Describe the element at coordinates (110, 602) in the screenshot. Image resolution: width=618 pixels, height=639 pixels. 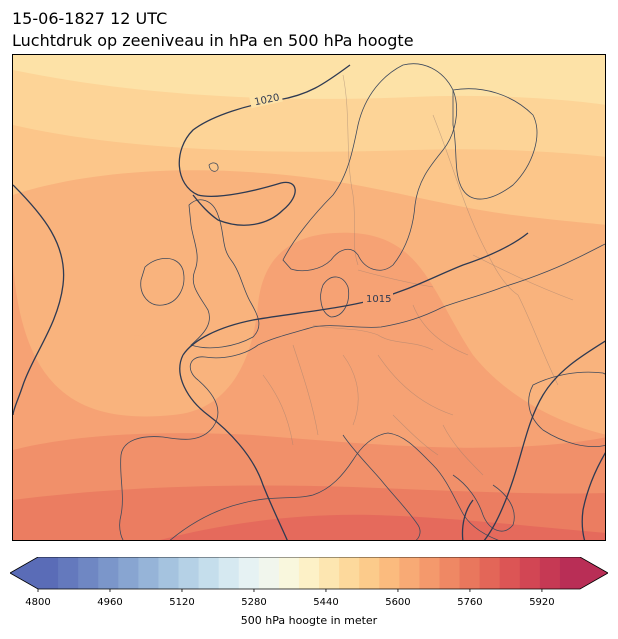
I see `colorbar-tick-label: 4960` at that location.